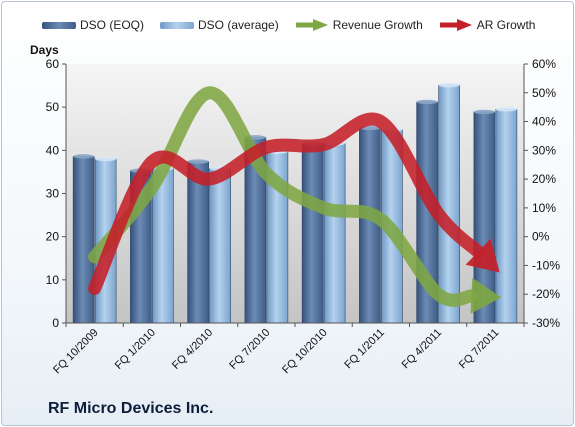 This screenshot has width=575, height=427. I want to click on x-tick-label-1: FQ 1/2010, so click(135, 349).